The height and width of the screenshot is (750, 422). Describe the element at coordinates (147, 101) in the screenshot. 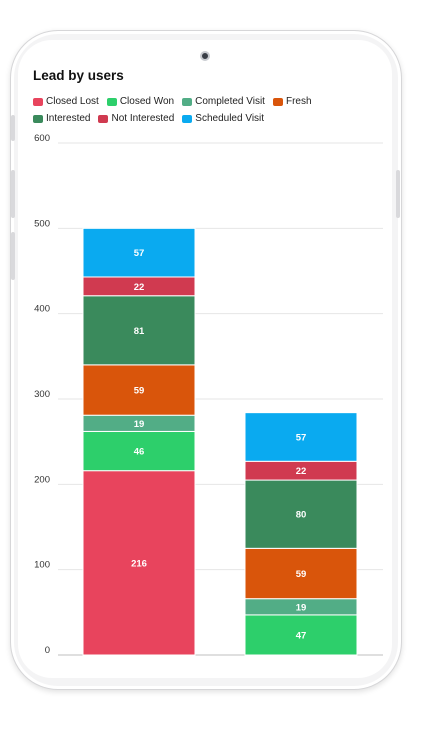

I see `legend-label: Closed Won` at that location.